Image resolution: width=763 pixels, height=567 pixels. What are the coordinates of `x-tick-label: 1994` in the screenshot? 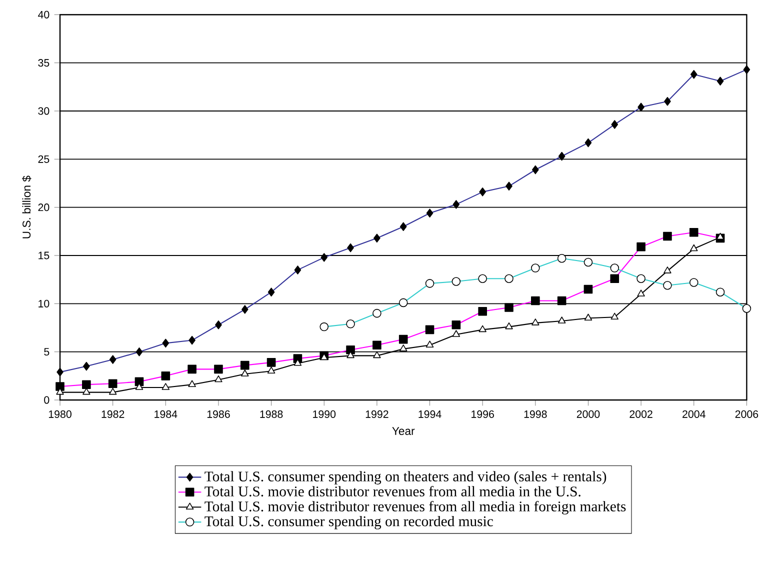 It's located at (430, 414).